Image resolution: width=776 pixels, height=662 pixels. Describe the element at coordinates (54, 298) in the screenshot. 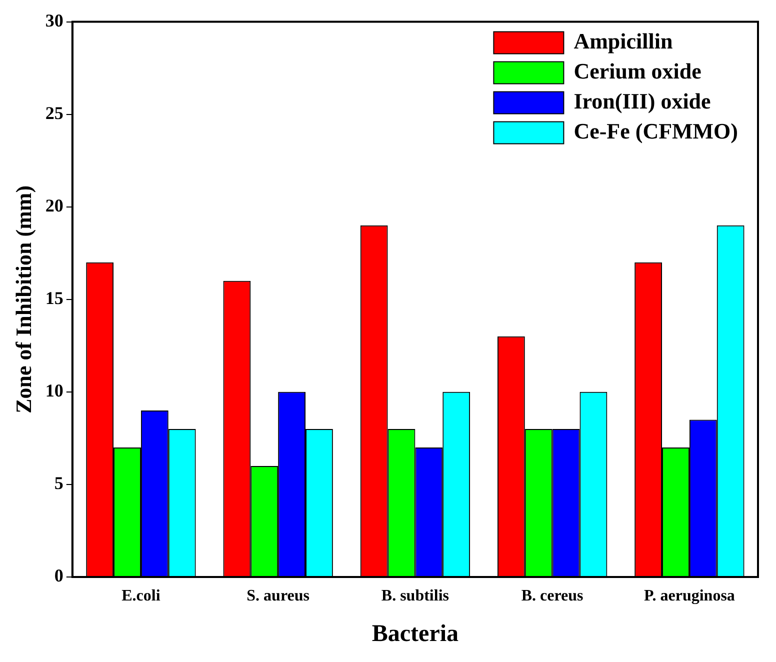

I see `y-tick-label: 15` at that location.